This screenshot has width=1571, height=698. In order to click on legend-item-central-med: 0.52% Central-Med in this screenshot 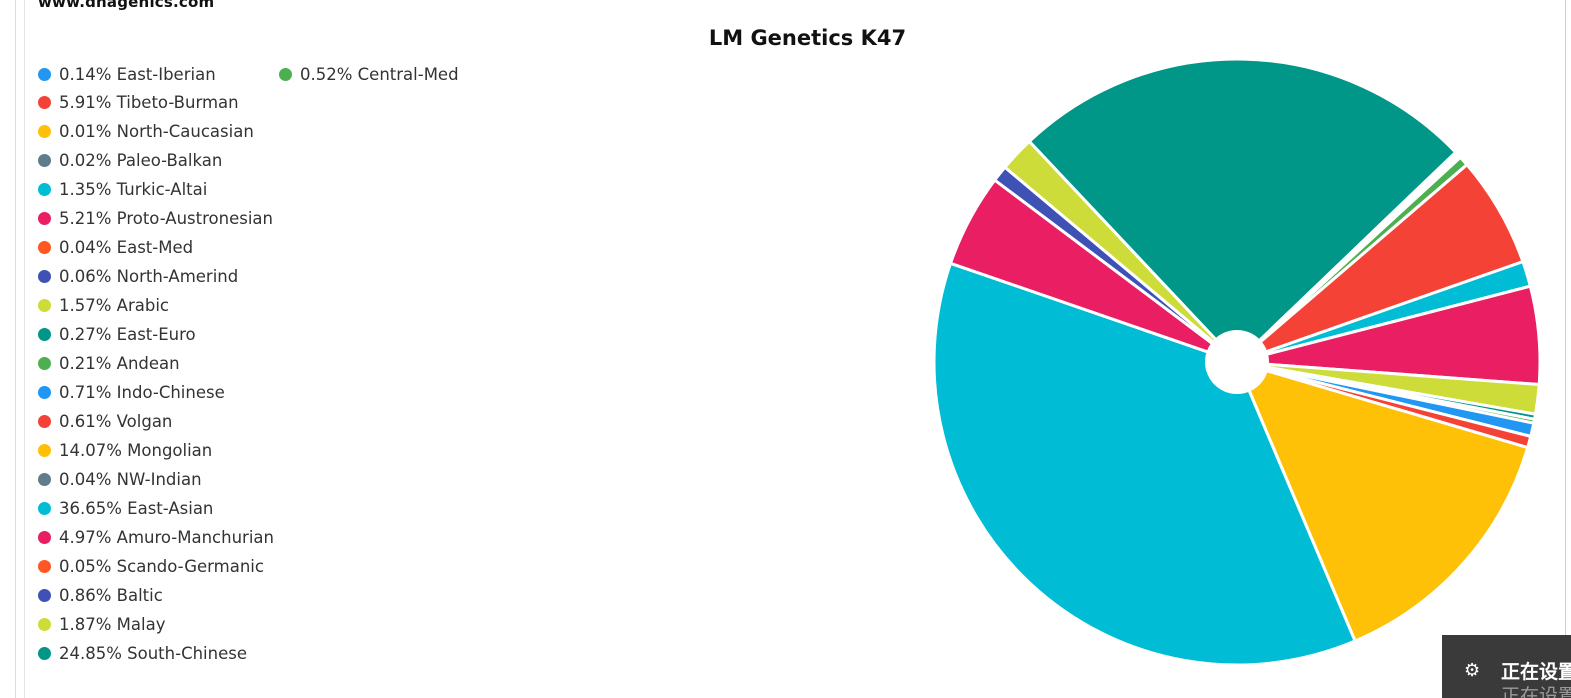, I will do `click(369, 74)`.